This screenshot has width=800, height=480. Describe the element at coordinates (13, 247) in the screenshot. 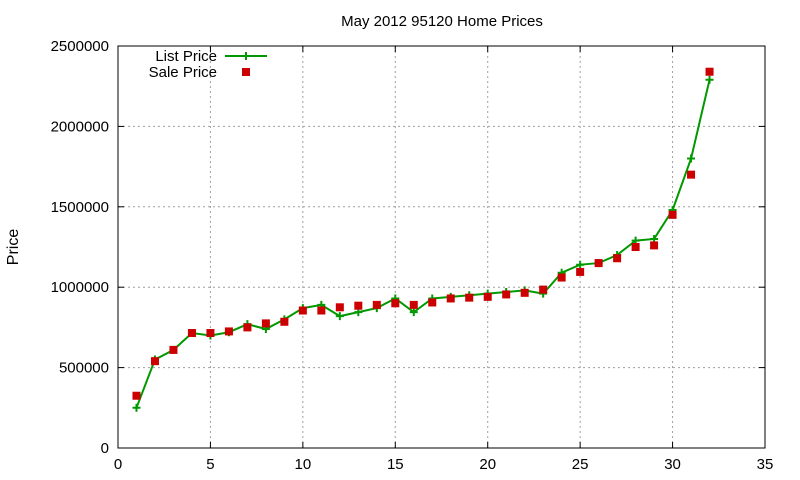

I see `y-axis-label: Price` at that location.